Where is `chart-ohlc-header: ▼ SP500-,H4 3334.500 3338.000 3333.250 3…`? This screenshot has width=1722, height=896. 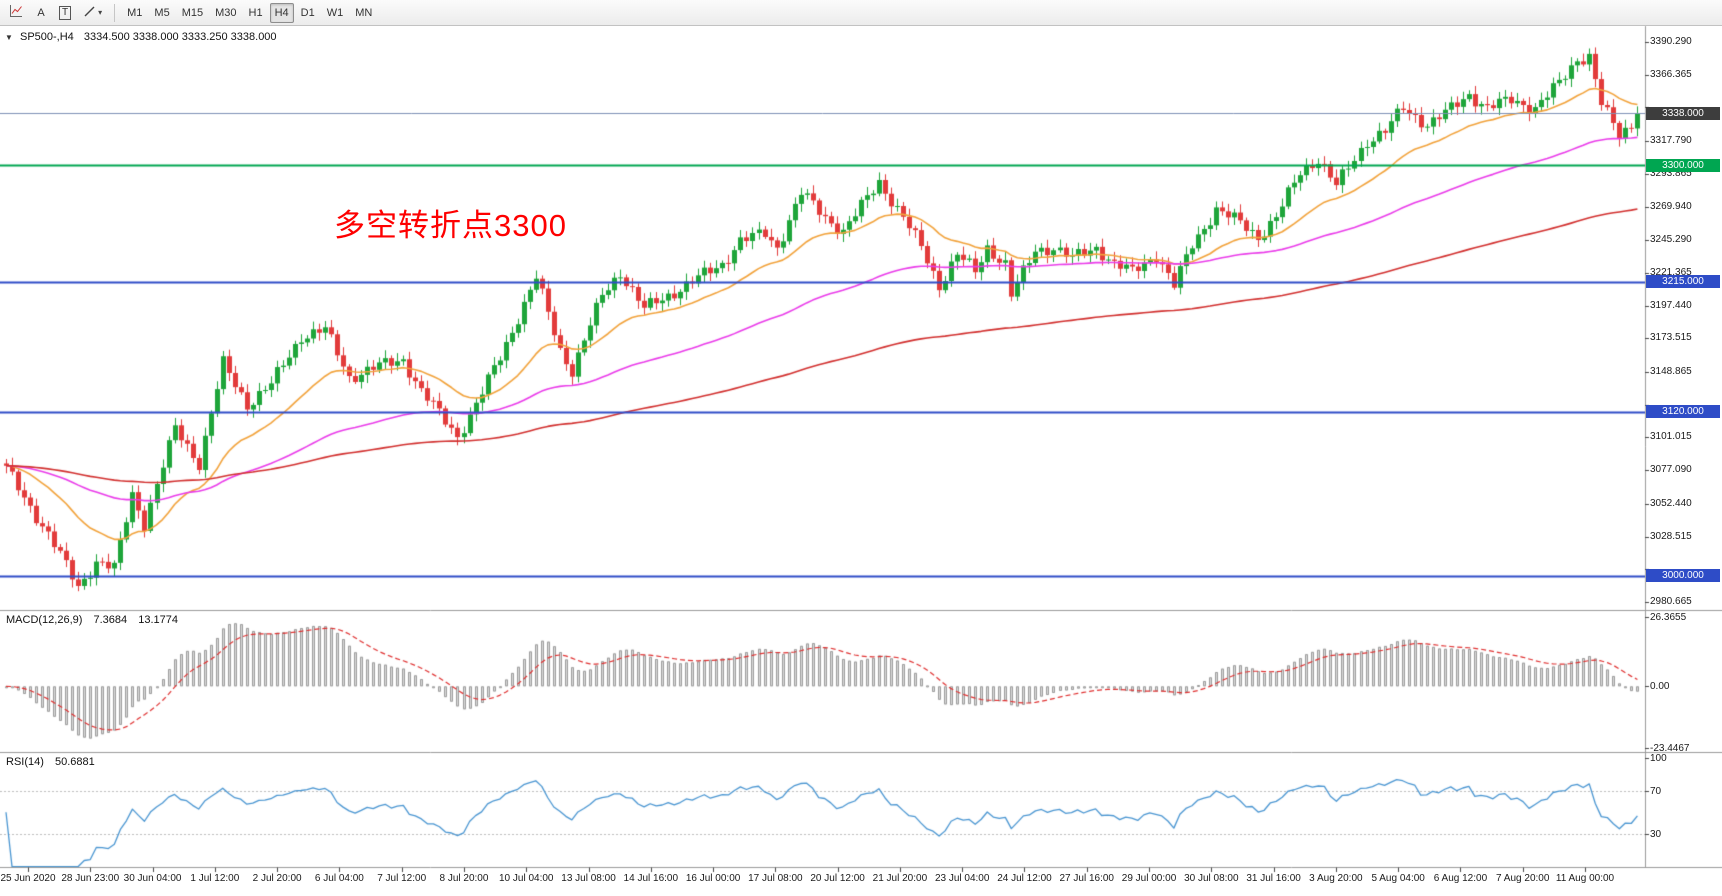
chart-ohlc-header: ▼ SP500-,H4 3334.500 3338.000 3333.250 3… is located at coordinates (141, 37).